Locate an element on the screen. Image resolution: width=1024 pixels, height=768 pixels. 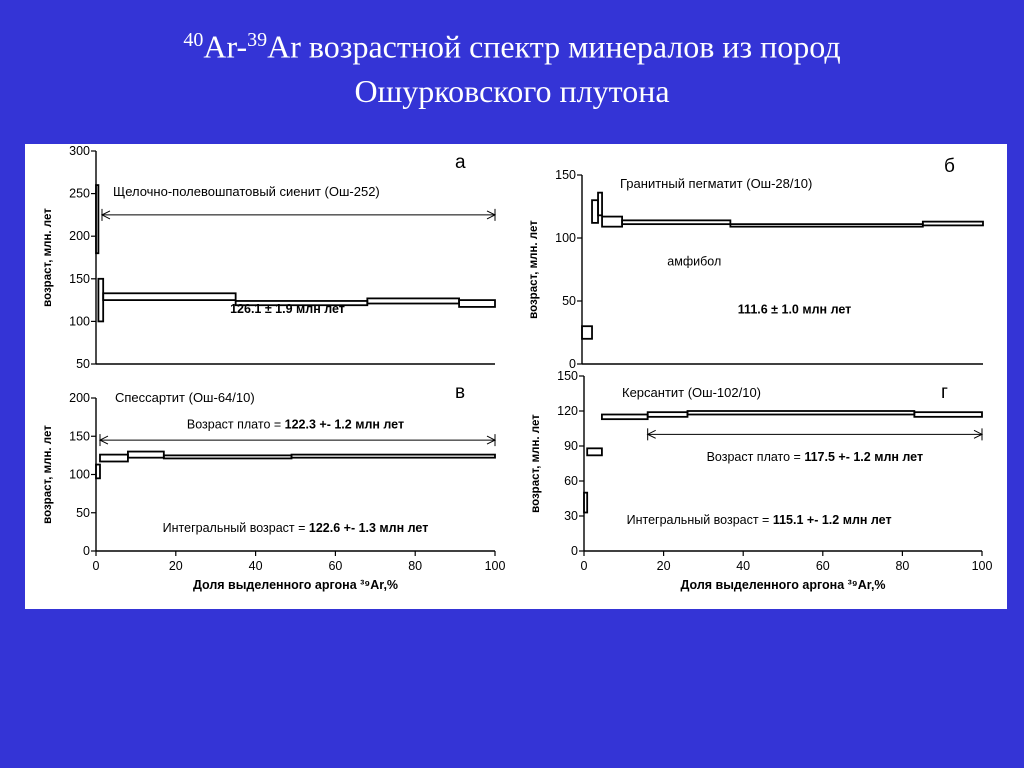
sample-label: Гранитный пегматит (Ош-28/10) is located at coordinates (716, 183).